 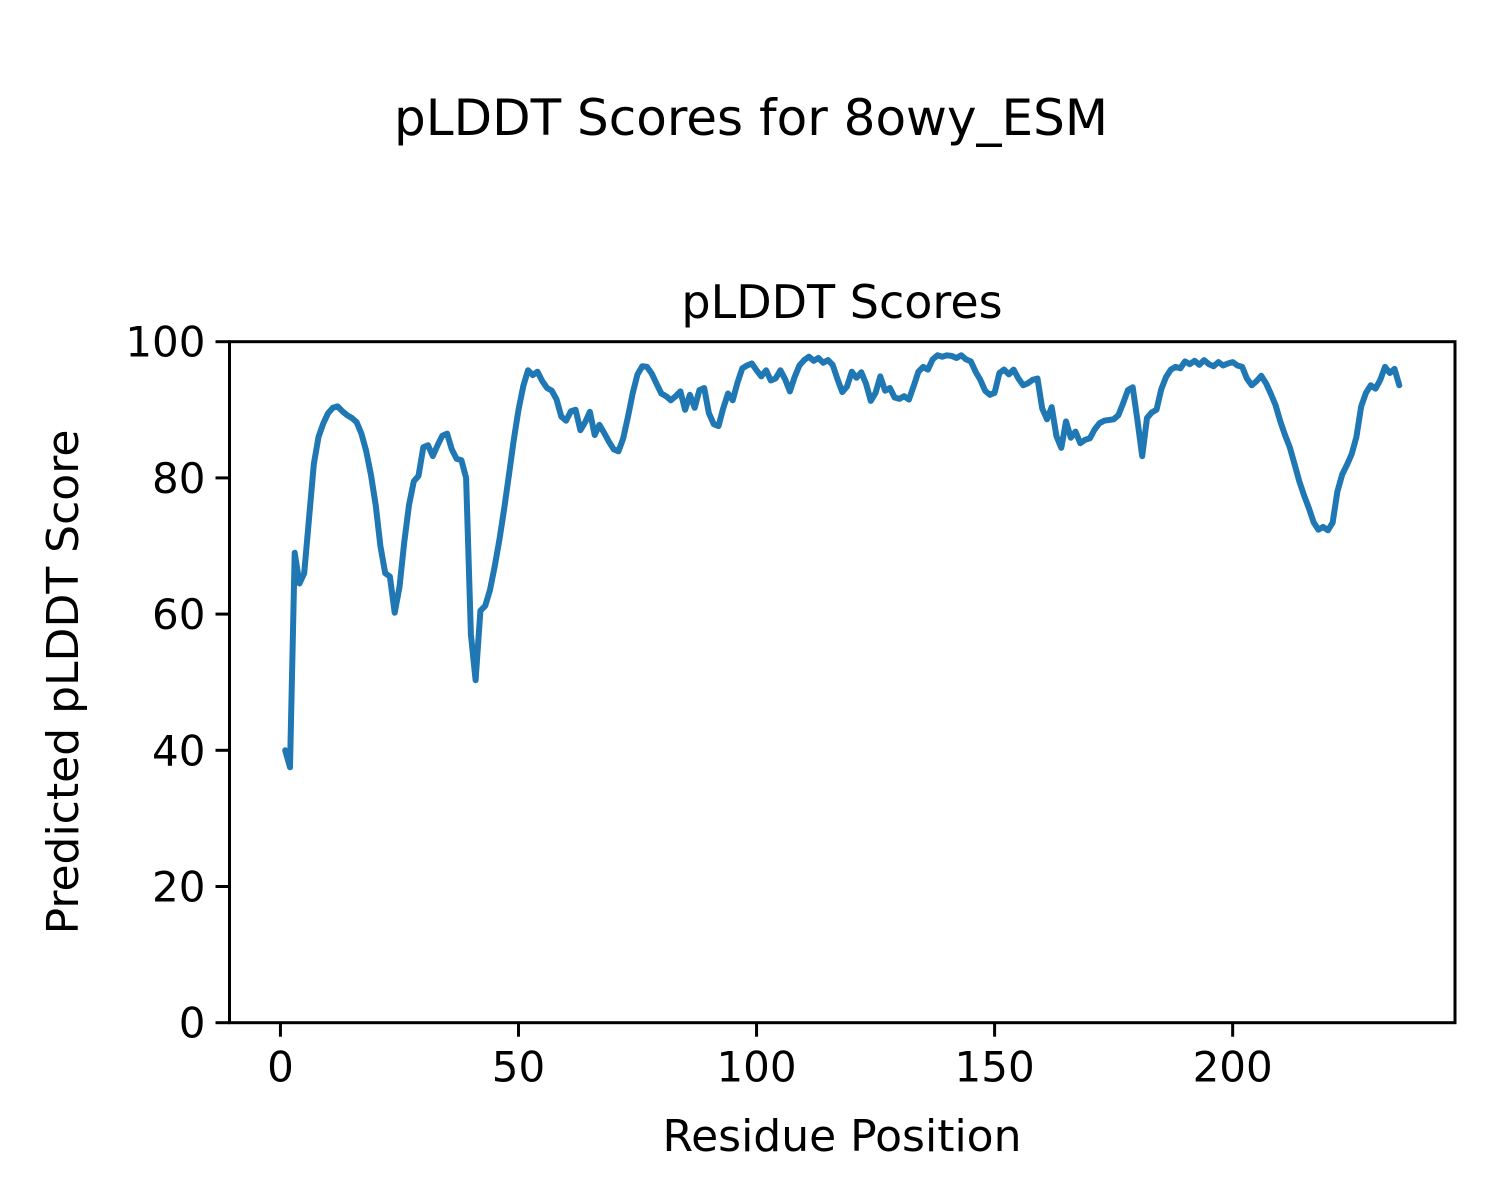 I want to click on y-tick-label: 0, so click(x=192, y=1023).